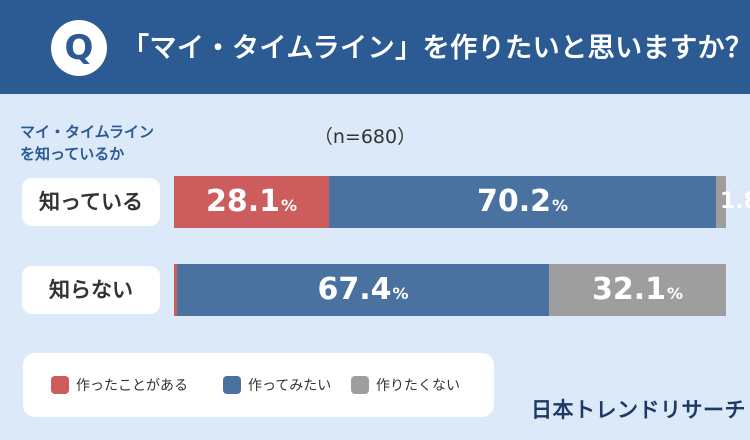 The height and width of the screenshot is (440, 750). Describe the element at coordinates (638, 410) in the screenshot. I see `brand-logo: 日本トレンドリサーチ` at that location.